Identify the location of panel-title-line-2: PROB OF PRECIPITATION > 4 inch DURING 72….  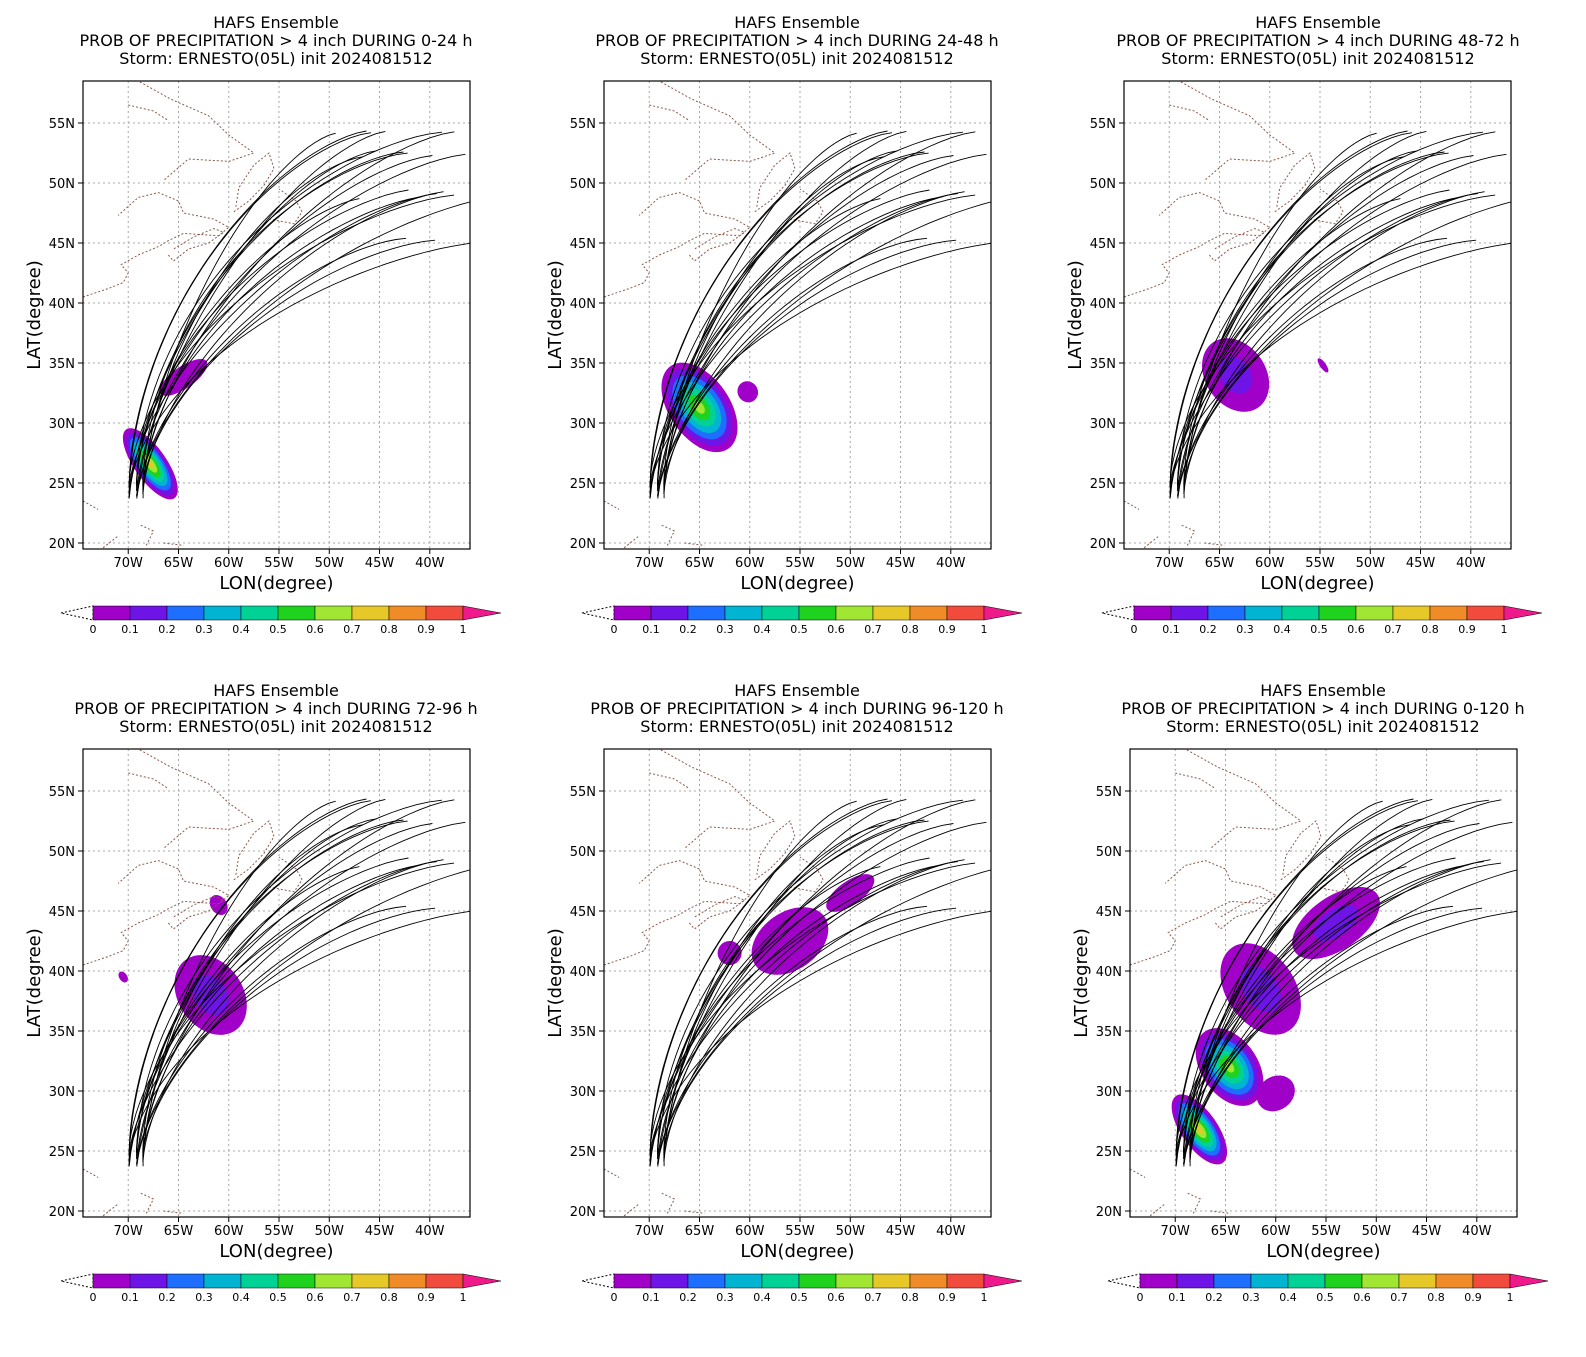
(275, 708).